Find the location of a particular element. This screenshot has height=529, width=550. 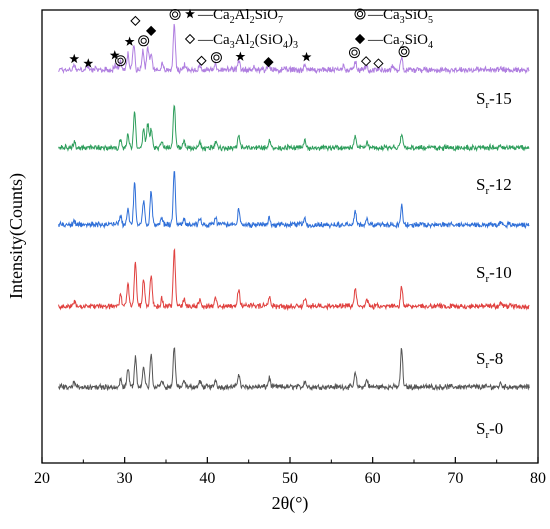

series-label-sr-0: Sr-0 is located at coordinates (489, 430).